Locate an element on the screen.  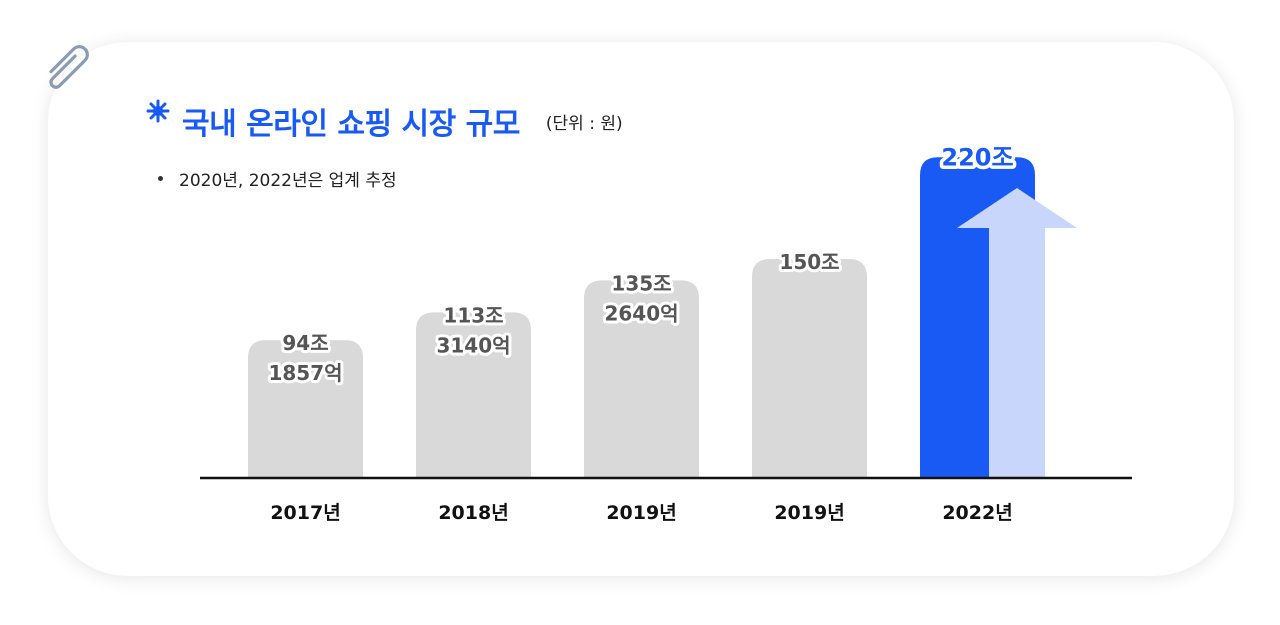
x-tick-label: 2018년 is located at coordinates (473, 513).